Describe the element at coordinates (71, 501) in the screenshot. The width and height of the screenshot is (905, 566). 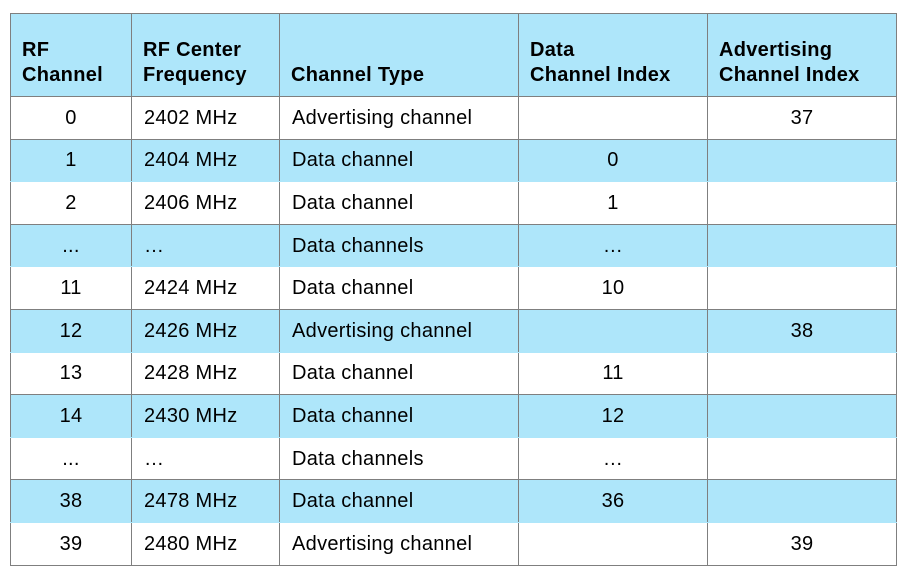
I see `cell-rf-channel: 38` at that location.